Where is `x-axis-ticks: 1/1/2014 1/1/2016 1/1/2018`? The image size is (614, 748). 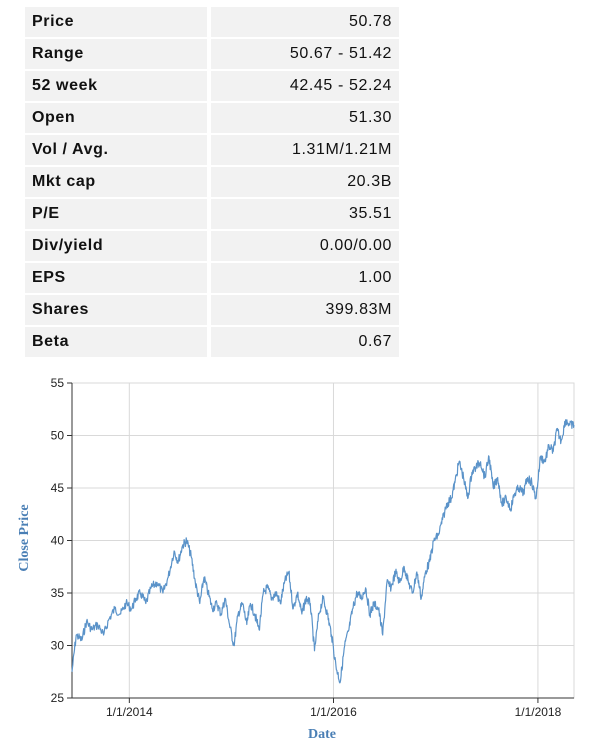 x-axis-ticks: 1/1/2014 1/1/2016 1/1/2018 is located at coordinates (334, 708).